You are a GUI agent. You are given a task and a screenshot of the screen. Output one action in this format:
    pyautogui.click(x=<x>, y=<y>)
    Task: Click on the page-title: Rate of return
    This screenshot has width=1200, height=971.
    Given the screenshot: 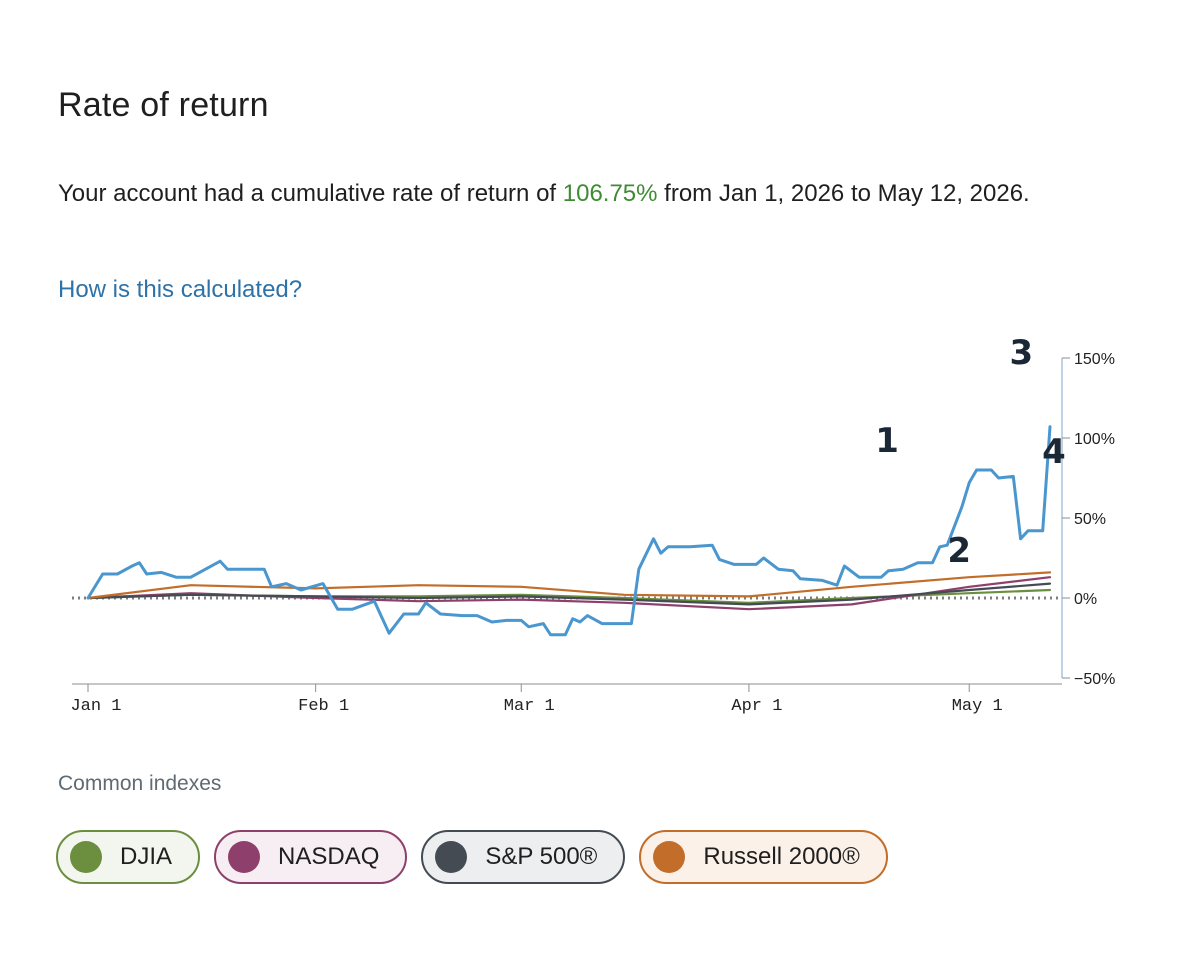 What is the action you would take?
    pyautogui.click(x=163, y=105)
    